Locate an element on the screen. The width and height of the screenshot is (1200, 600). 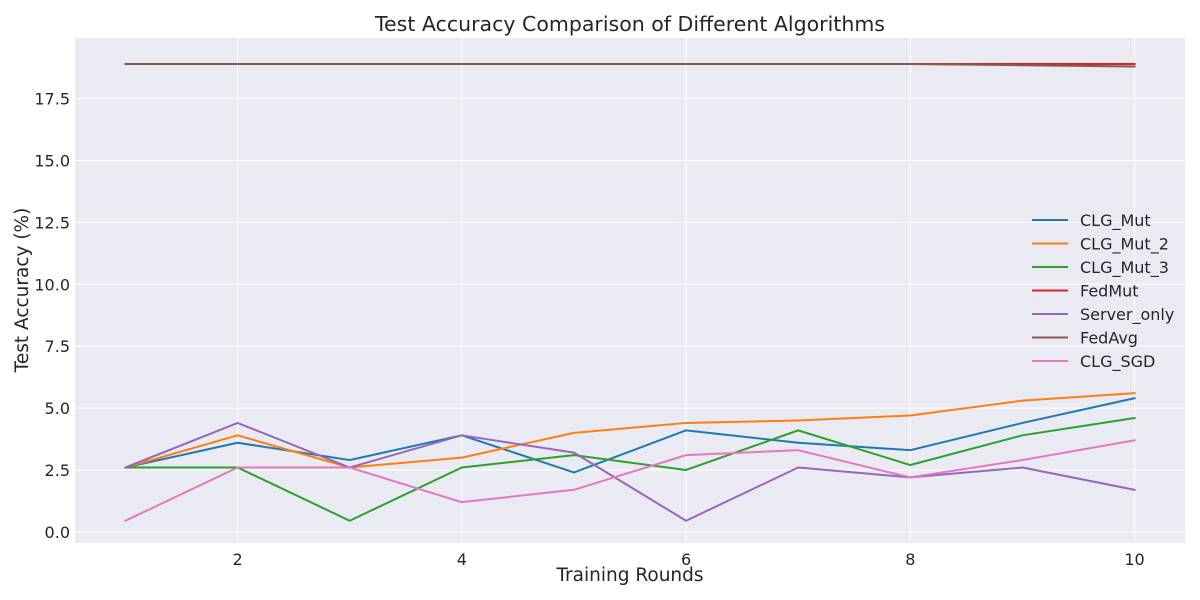
y-tick-label-7: 17.5 is located at coordinates (52, 99).